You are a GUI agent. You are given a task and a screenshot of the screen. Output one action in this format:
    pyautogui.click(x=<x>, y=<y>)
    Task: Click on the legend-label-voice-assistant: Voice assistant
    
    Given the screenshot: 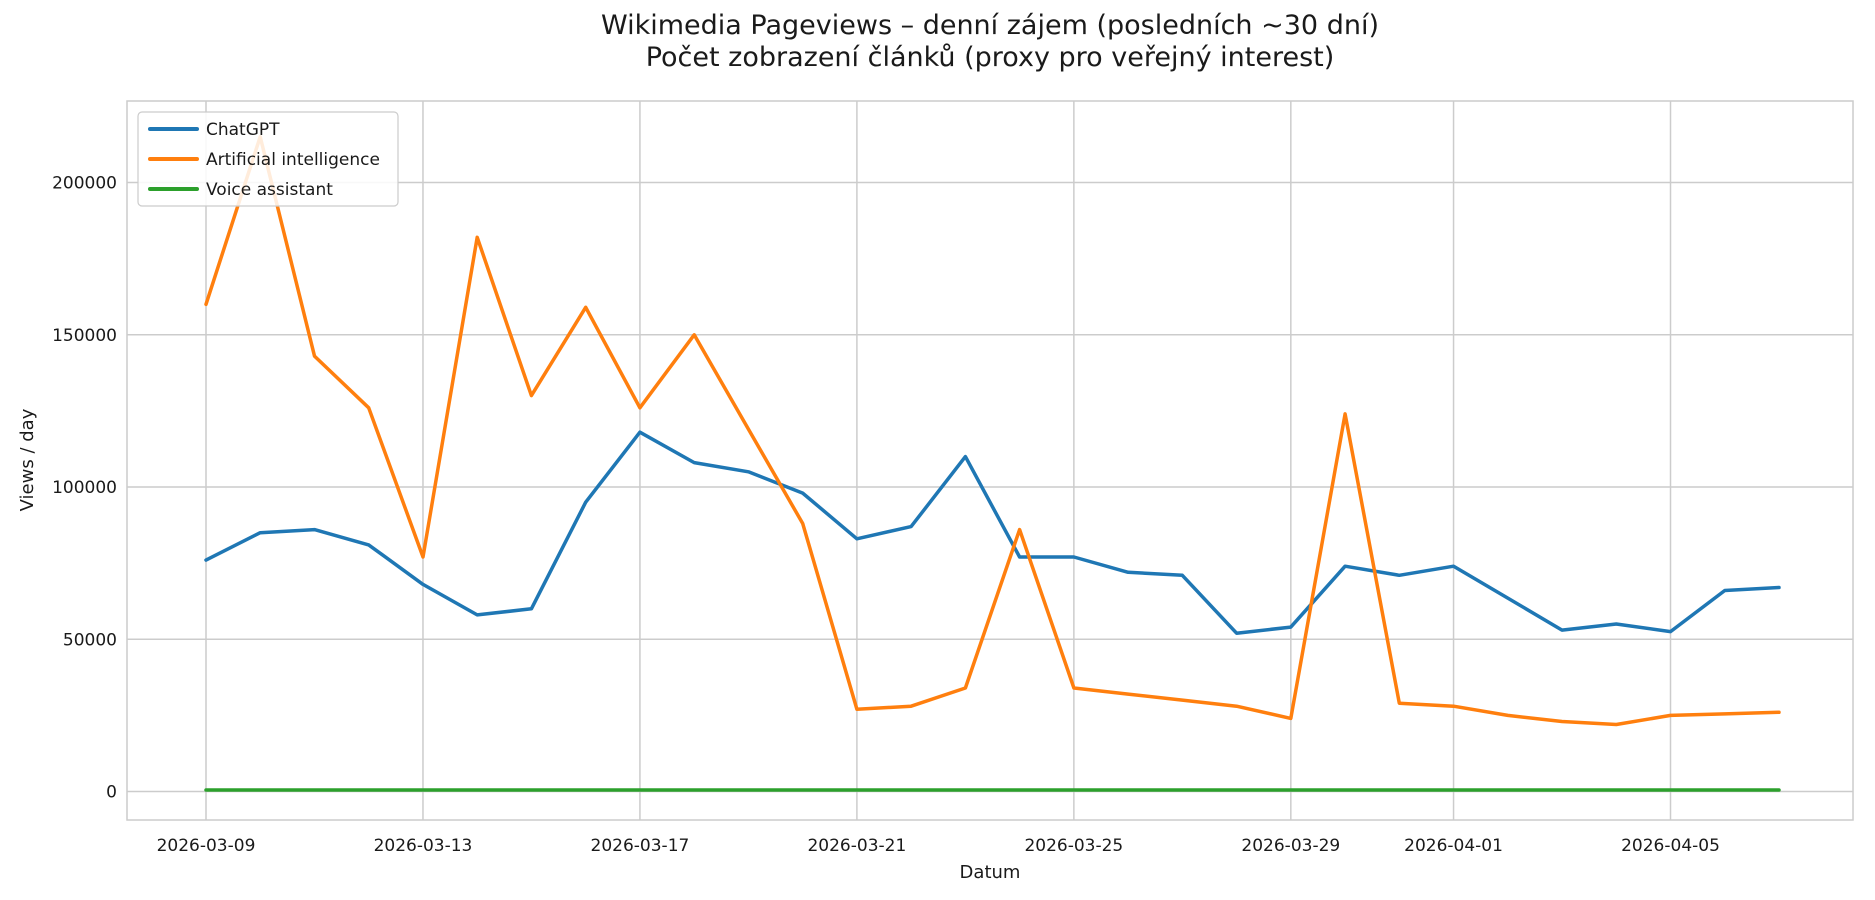 What is the action you would take?
    pyautogui.click(x=269, y=190)
    